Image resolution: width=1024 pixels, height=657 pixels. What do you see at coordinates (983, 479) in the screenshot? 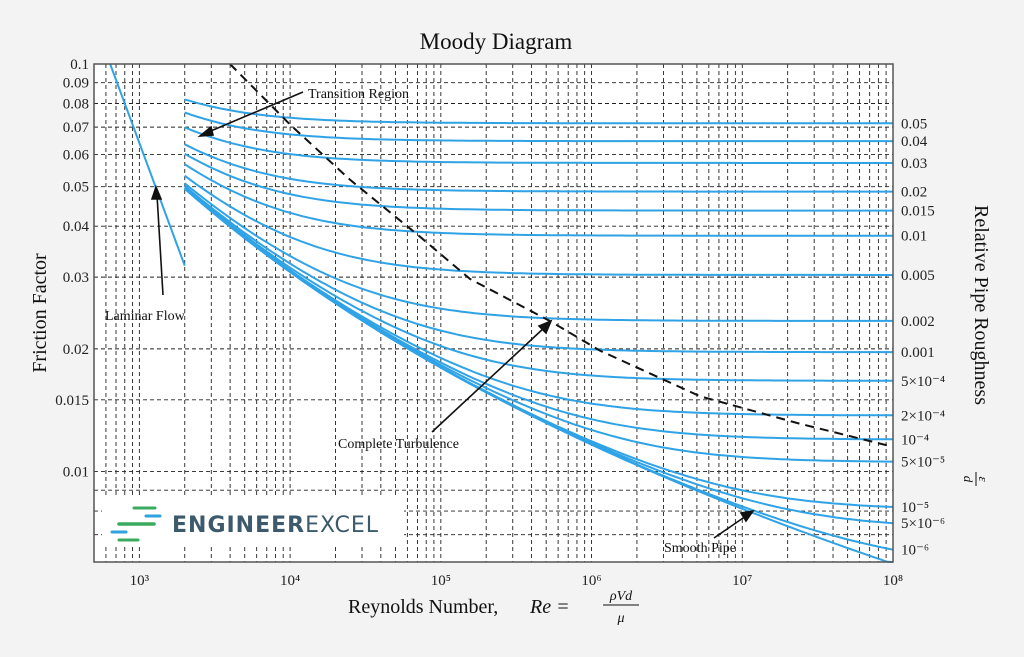
I see `y2-axis-symbol-numerator: ε` at bounding box center [983, 479].